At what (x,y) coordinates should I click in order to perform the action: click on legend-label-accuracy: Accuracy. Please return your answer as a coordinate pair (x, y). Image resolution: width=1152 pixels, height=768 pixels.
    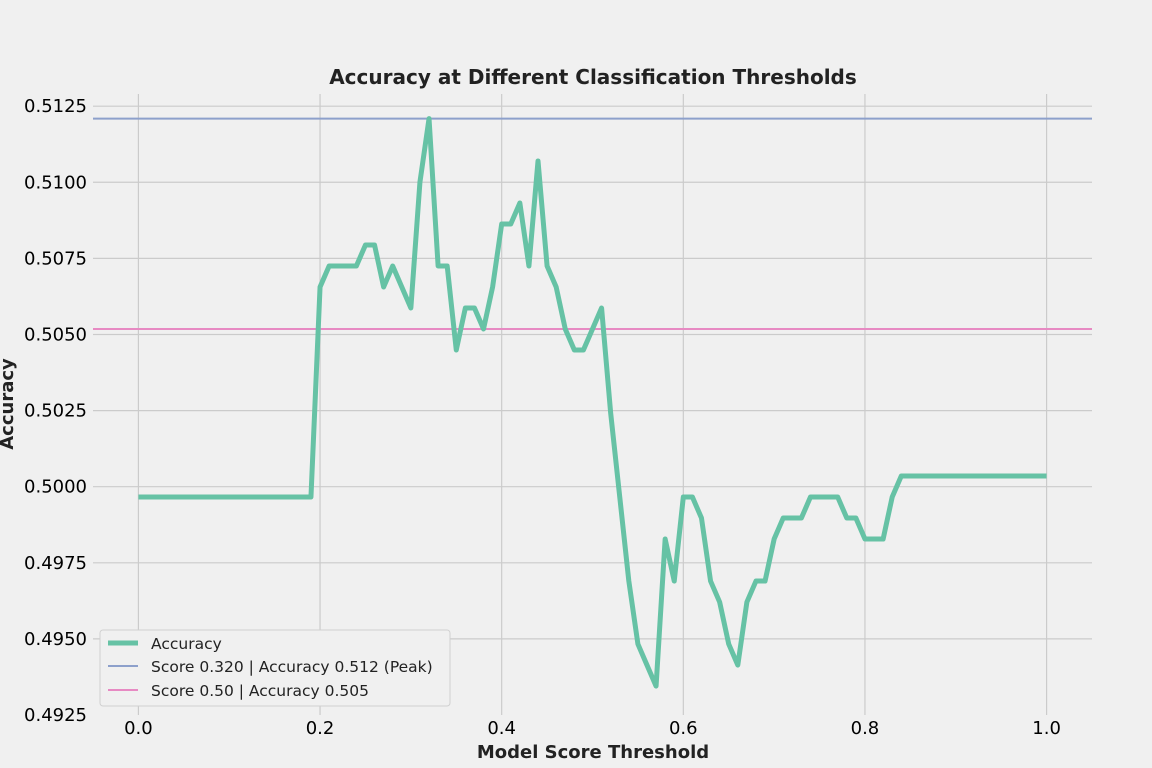
    Looking at the image, I should click on (186, 644).